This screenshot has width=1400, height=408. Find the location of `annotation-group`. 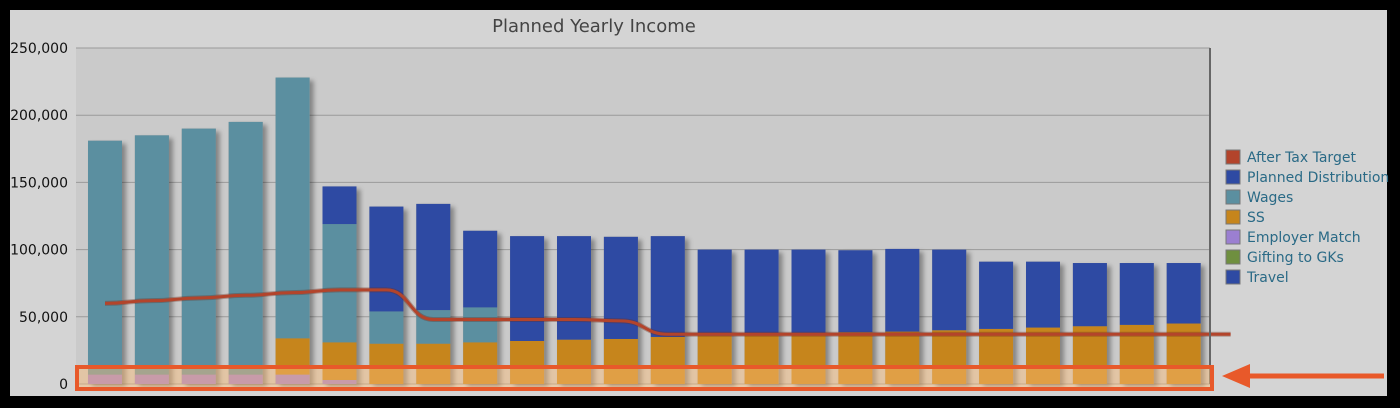

annotation-group is located at coordinates (729, 377).